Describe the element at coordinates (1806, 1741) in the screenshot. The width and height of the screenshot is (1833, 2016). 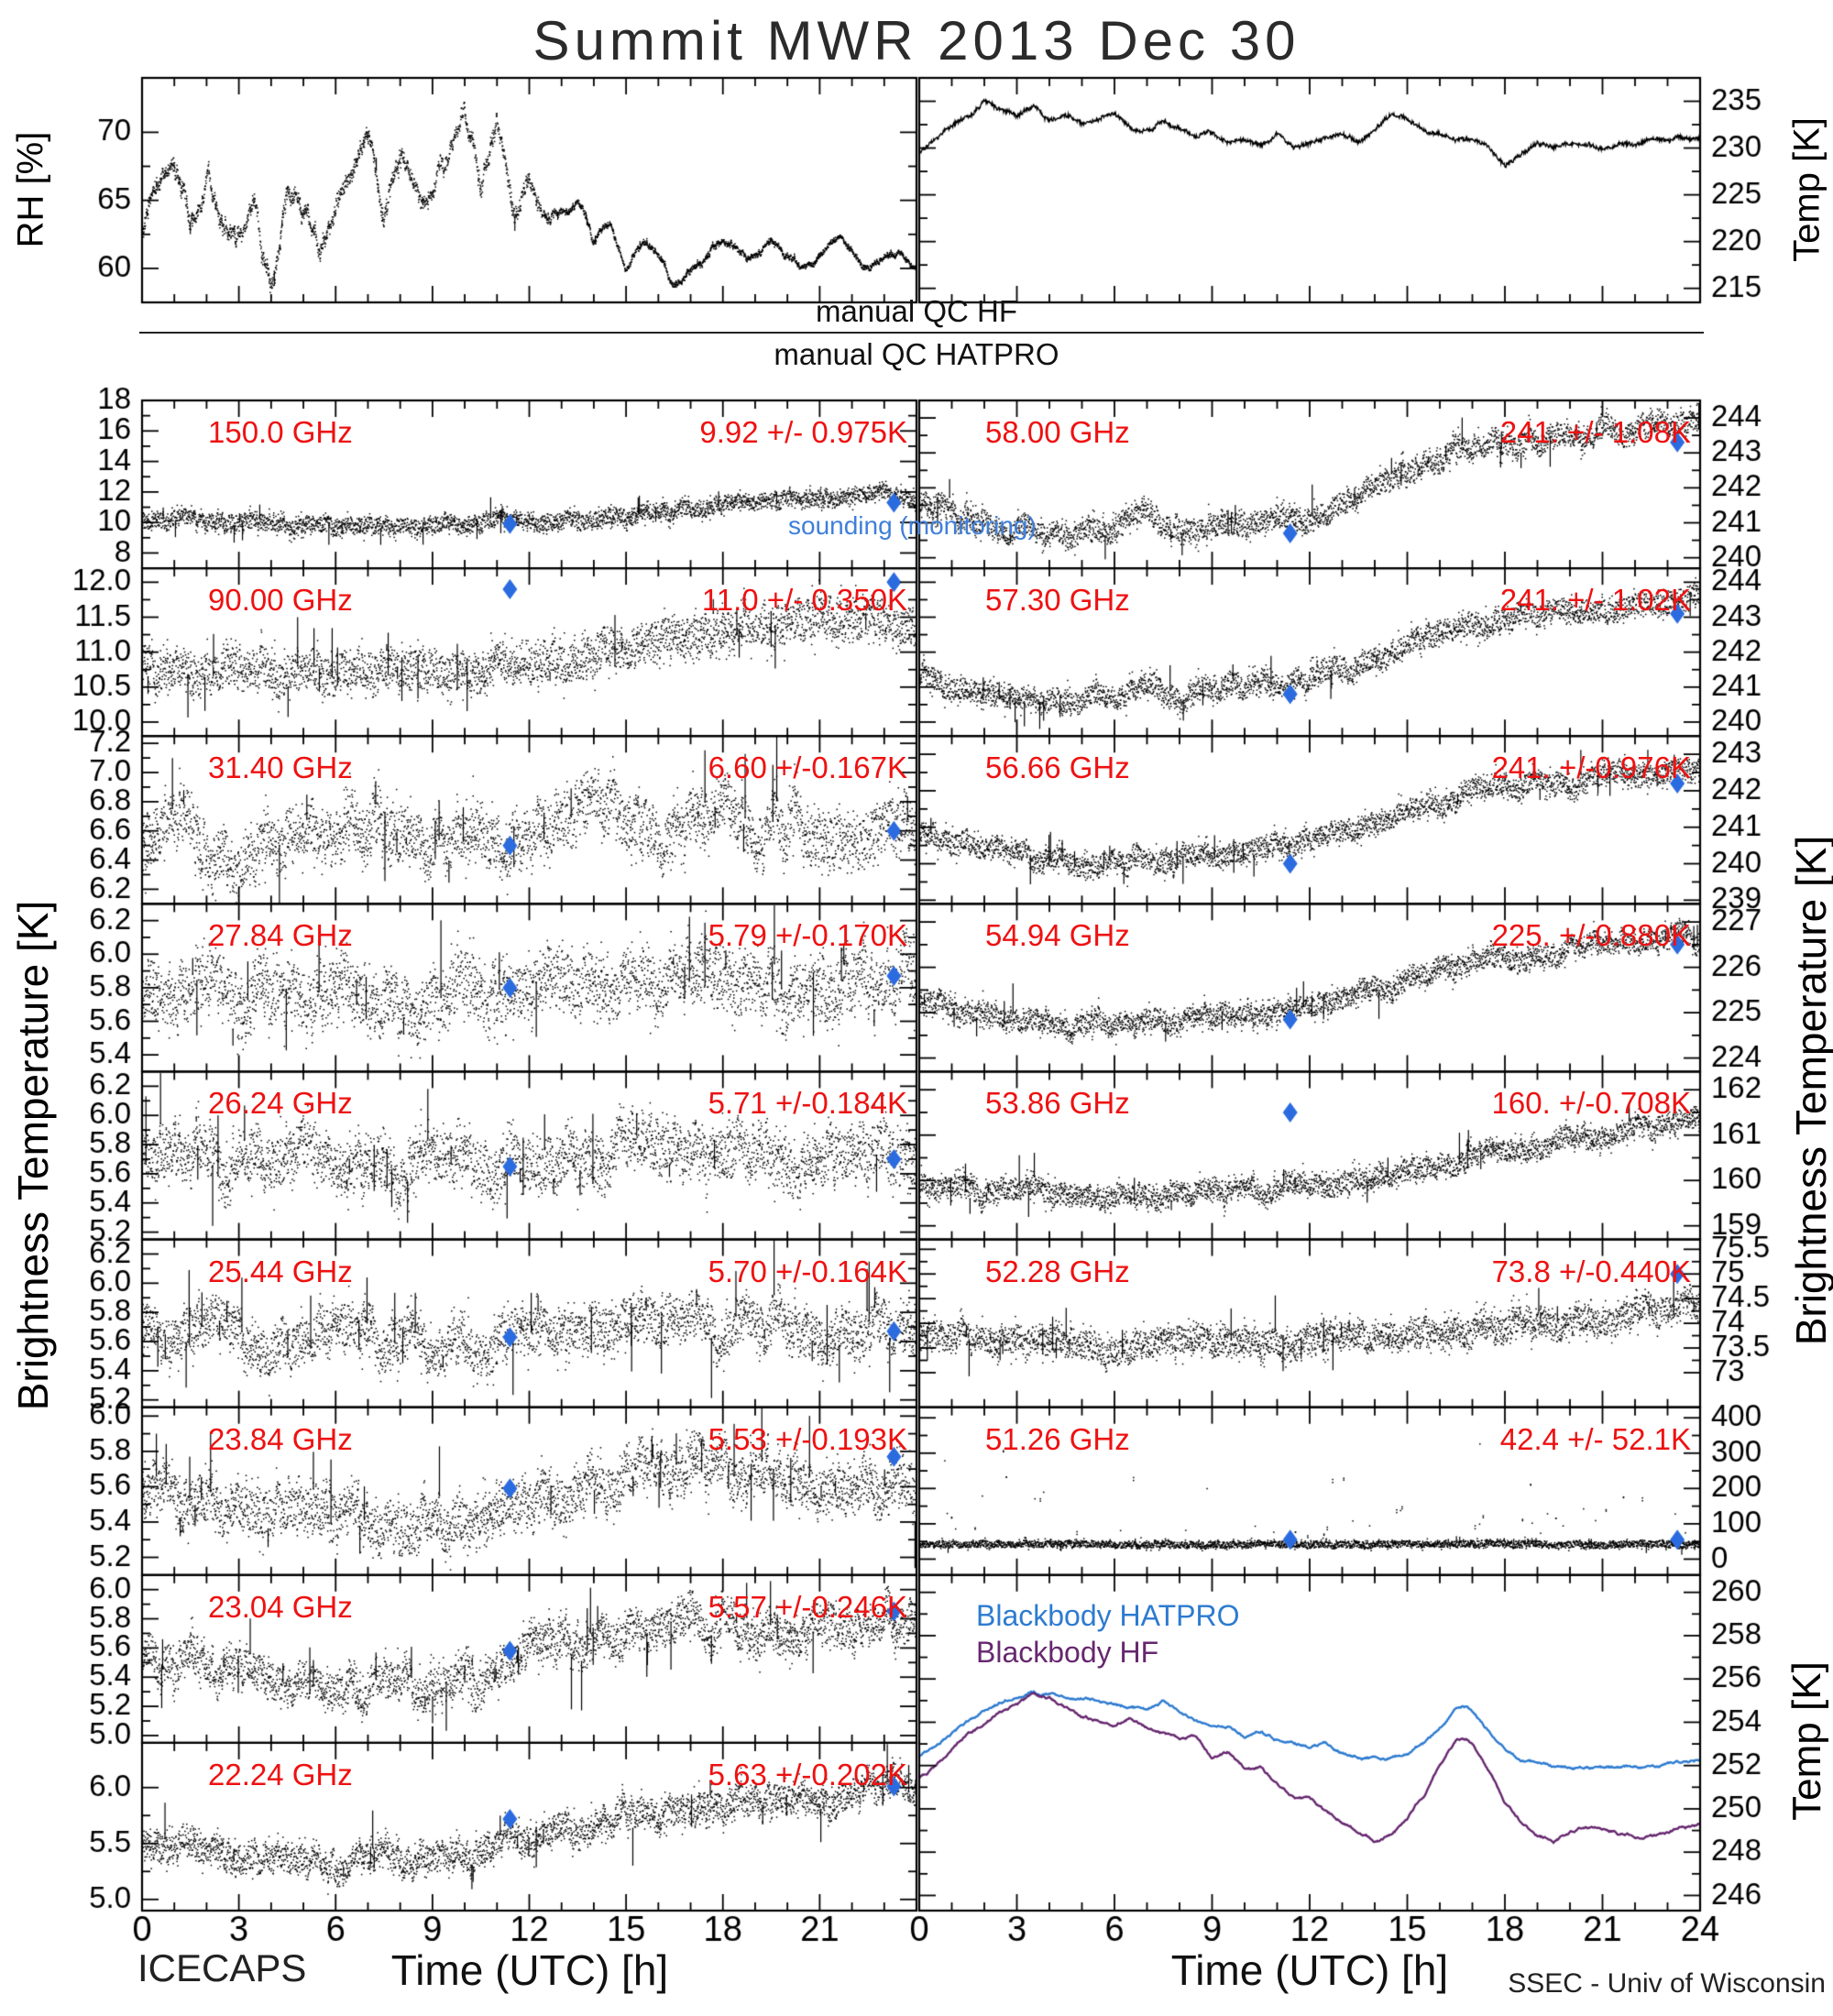
I see `blackbody-temp-axis-label: Temp [K]` at that location.